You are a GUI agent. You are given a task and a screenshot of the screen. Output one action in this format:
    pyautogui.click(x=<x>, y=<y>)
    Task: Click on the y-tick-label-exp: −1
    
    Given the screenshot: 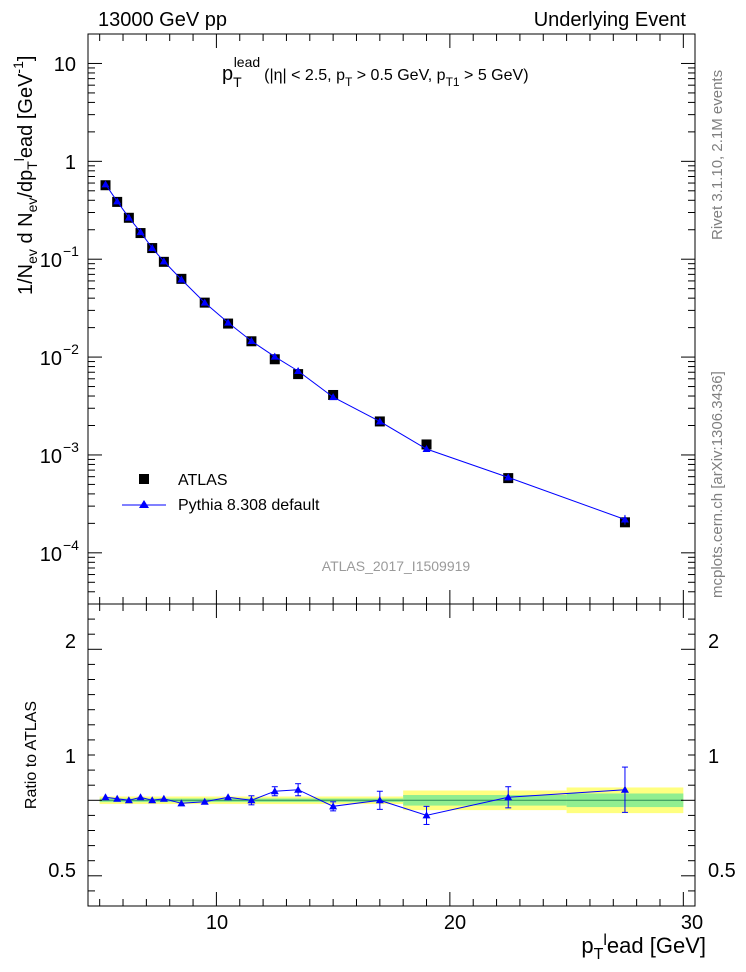 What is the action you would take?
    pyautogui.click(x=71, y=251)
    